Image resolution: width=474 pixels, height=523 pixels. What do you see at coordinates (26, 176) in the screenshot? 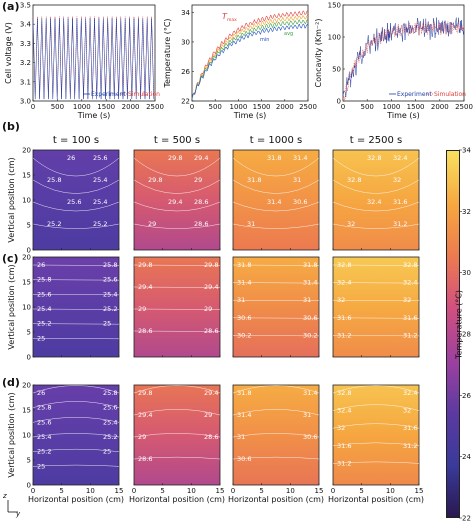
I see `y-tick-label: 15` at bounding box center [26, 176].